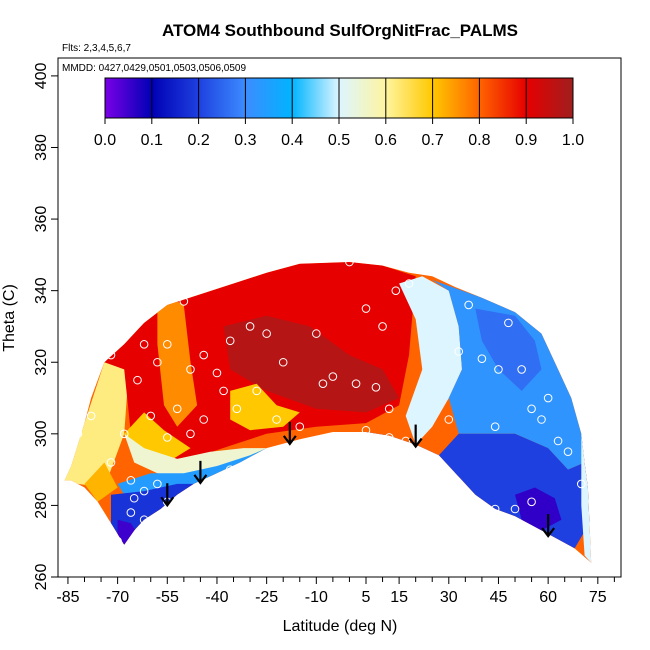  Describe the element at coordinates (41, 577) in the screenshot. I see `y-tick-label: 260` at that location.